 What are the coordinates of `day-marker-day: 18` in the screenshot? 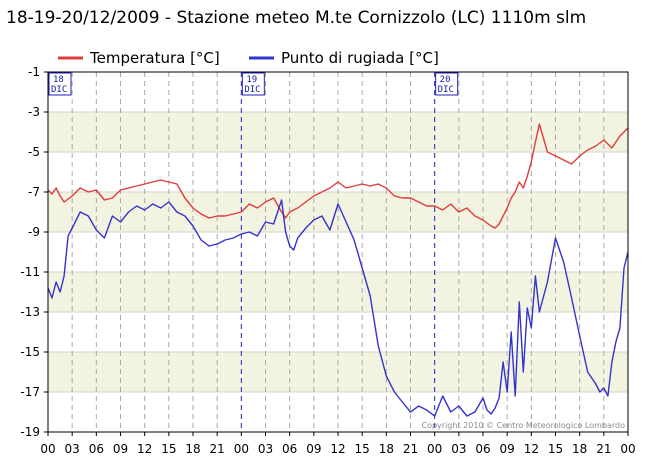 It's located at (58, 80).